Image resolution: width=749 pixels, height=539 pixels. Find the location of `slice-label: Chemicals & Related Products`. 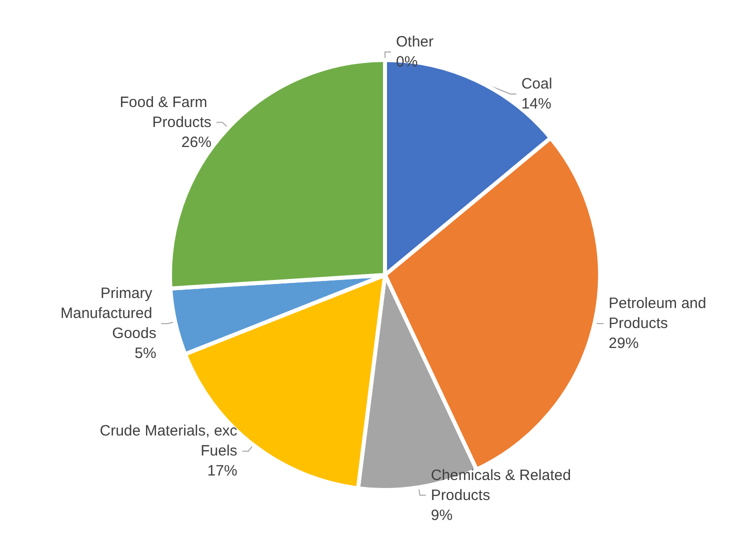

slice-label: Chemicals & Related Products is located at coordinates (503, 485).